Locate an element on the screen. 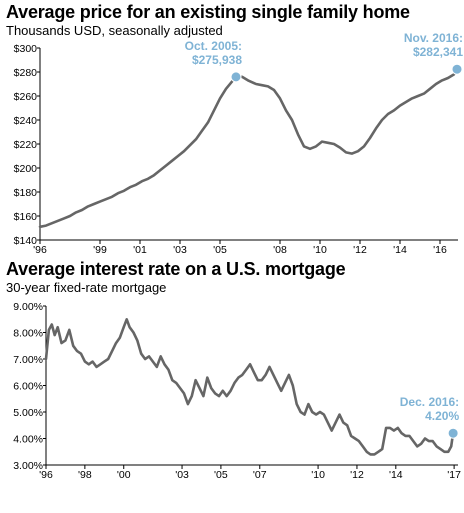 The width and height of the screenshot is (464, 513). y-tick-label: $280 is located at coordinates (26, 73).